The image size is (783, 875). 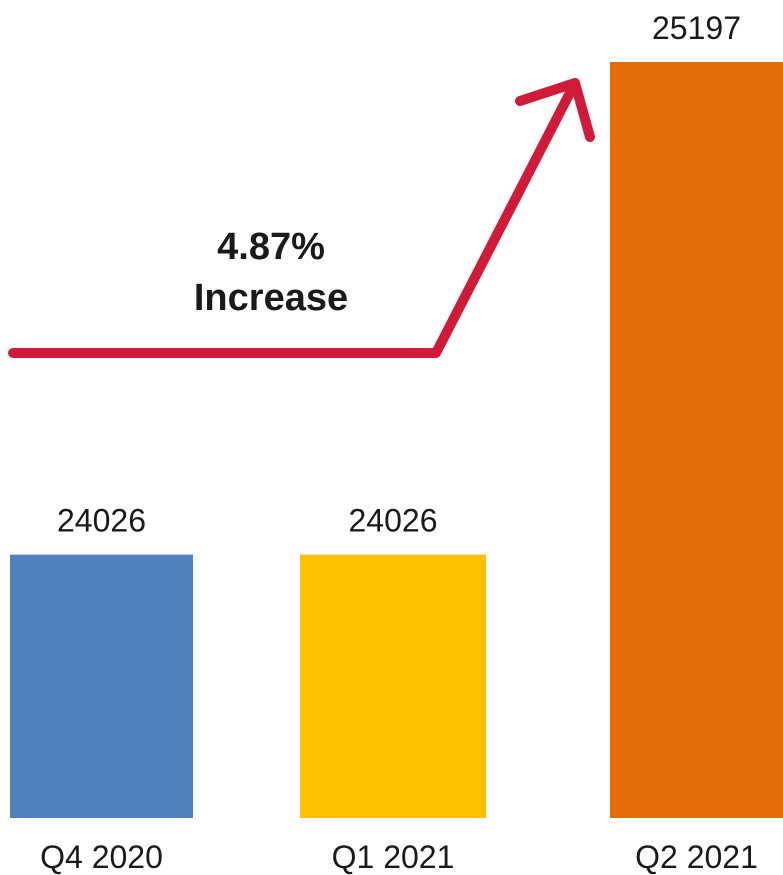 I want to click on bar-q4-2020, so click(x=101, y=686).